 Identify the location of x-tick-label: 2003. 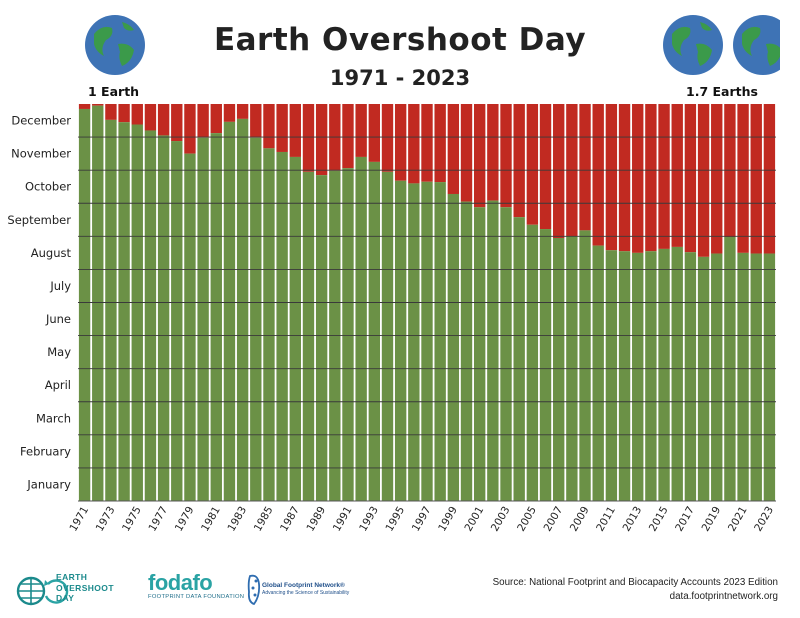
(501, 519).